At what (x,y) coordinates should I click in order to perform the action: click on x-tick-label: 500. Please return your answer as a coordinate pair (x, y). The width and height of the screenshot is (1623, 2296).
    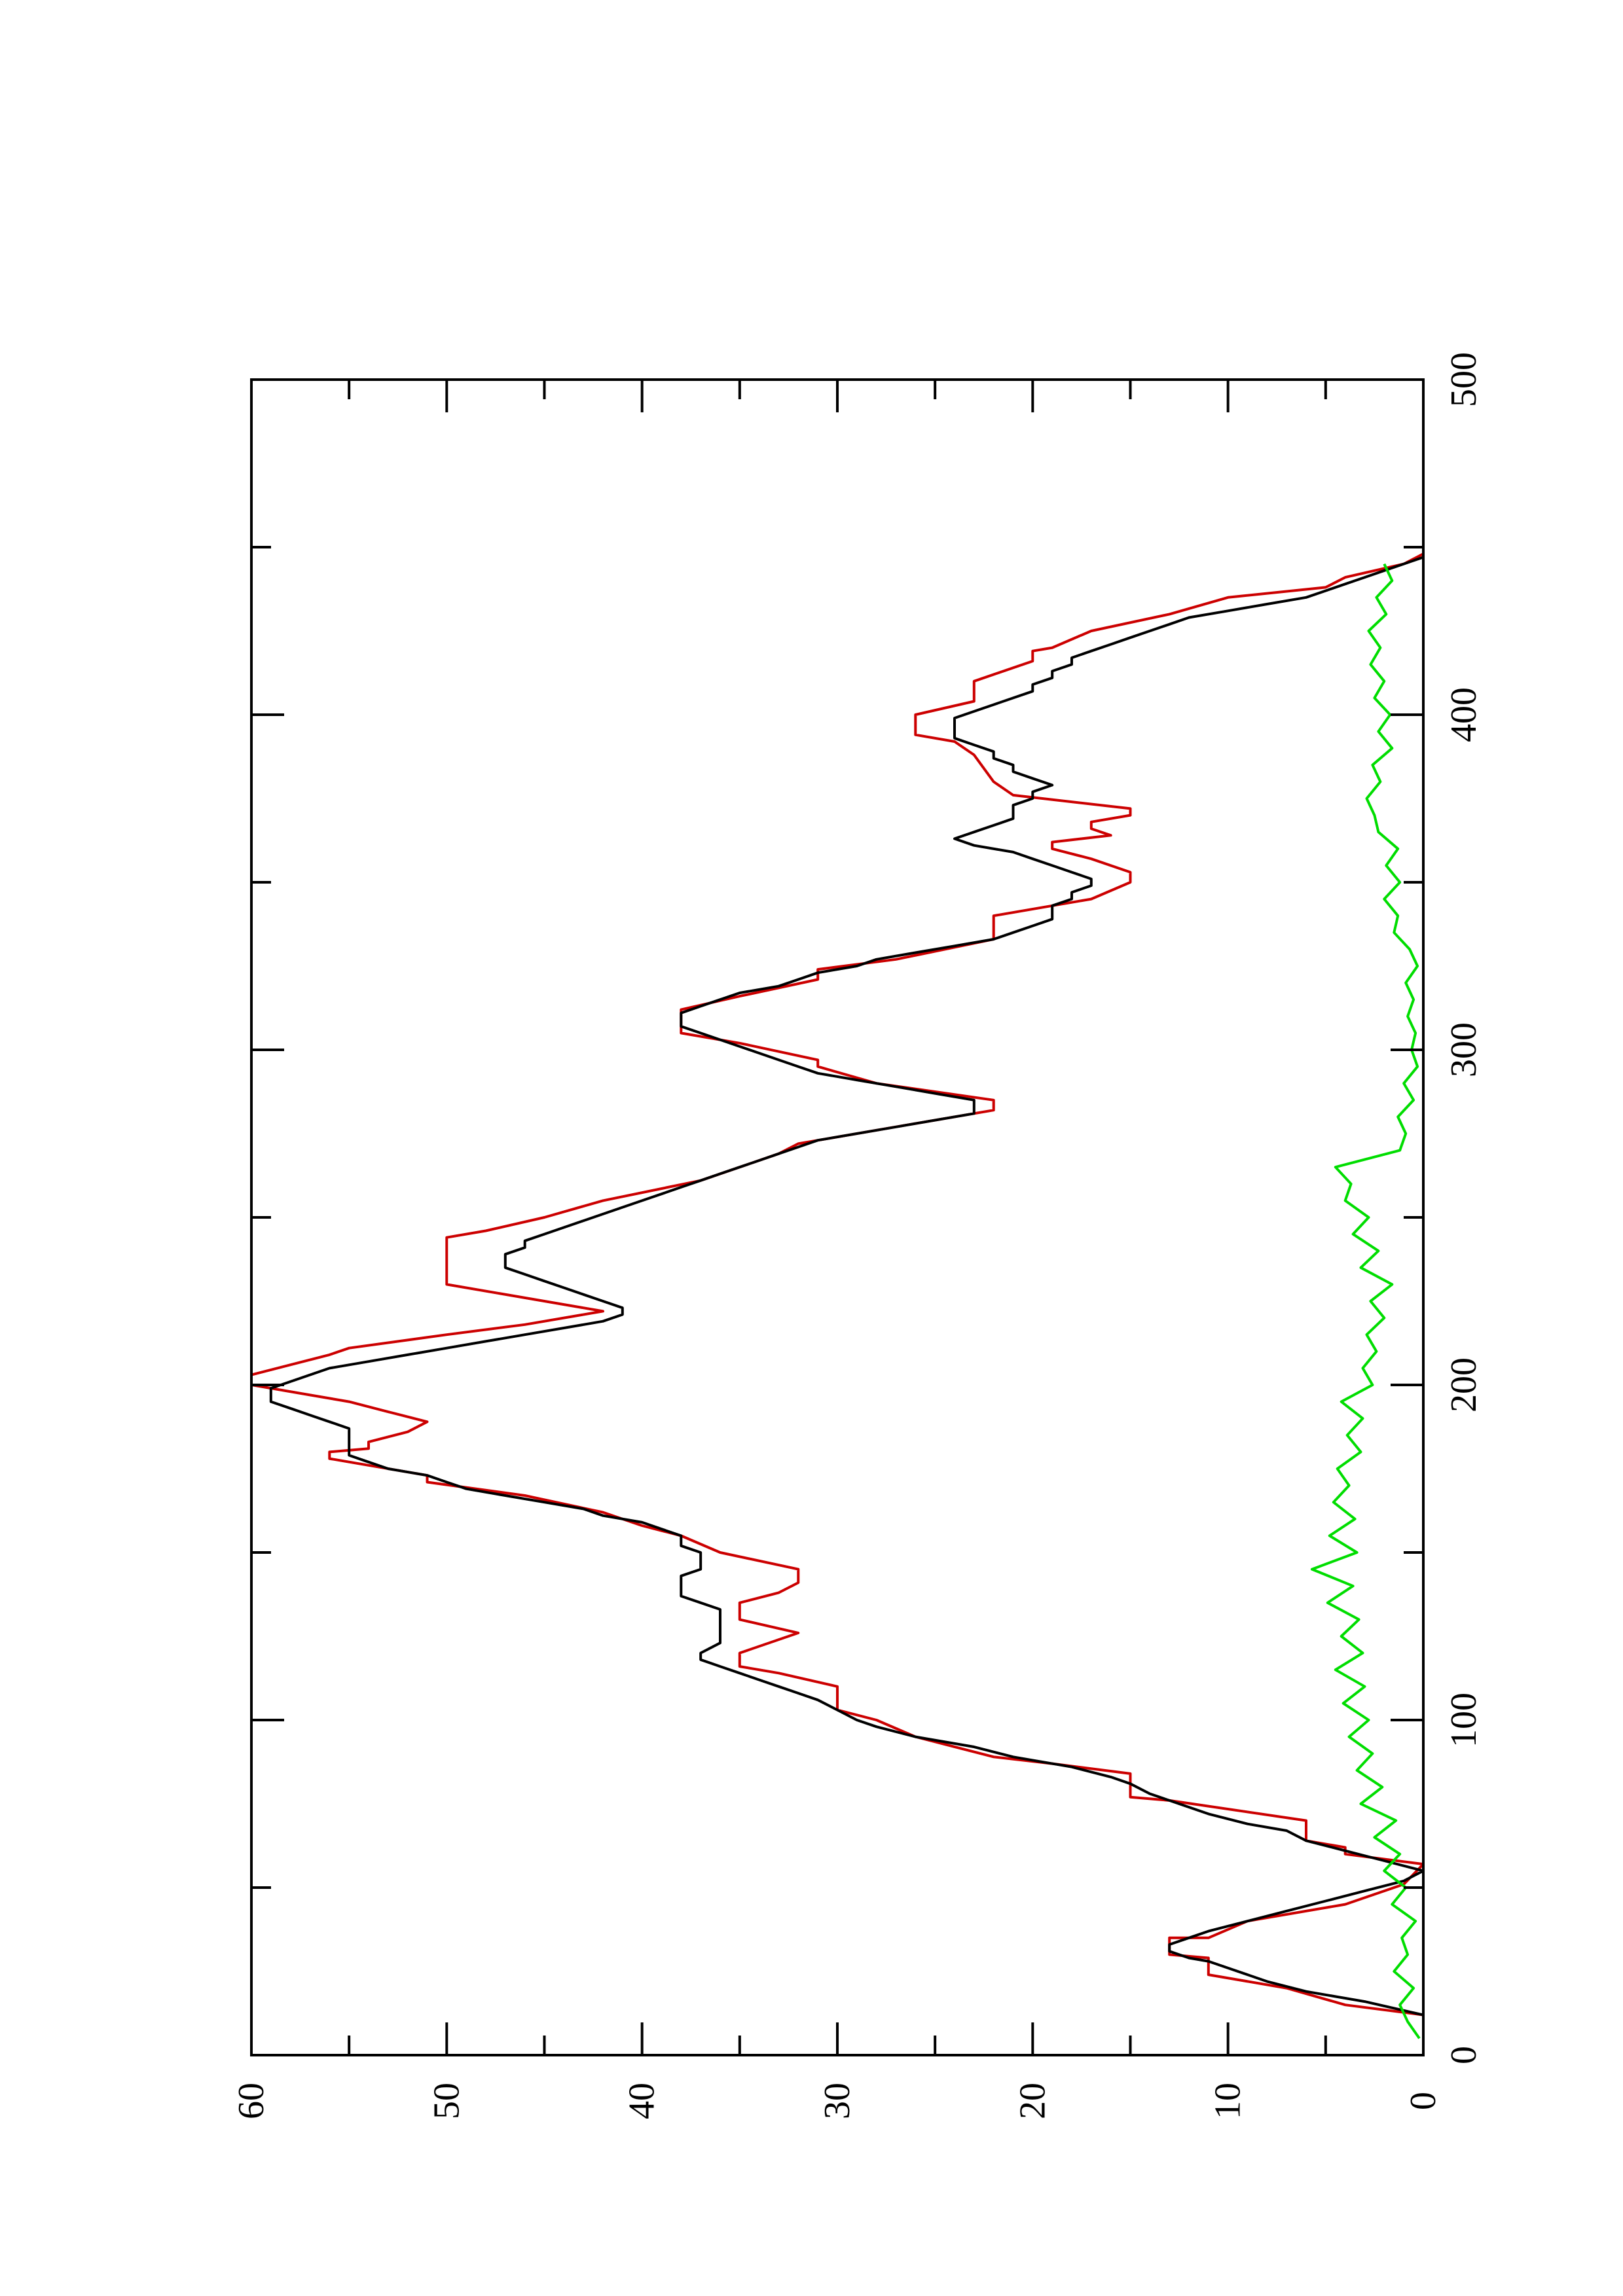
    Looking at the image, I should click on (1464, 379).